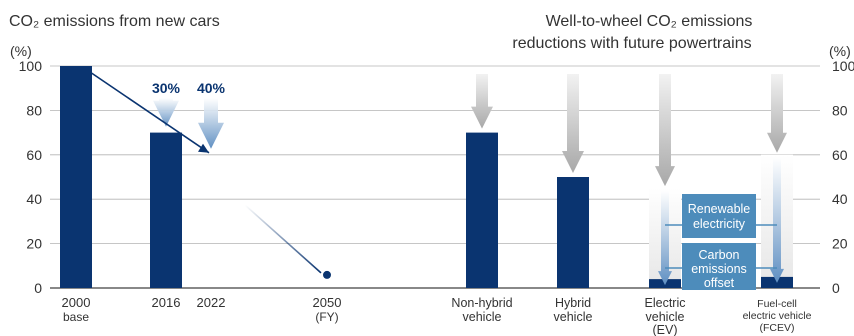  I want to click on x-label-2050: 2050, so click(327, 302).